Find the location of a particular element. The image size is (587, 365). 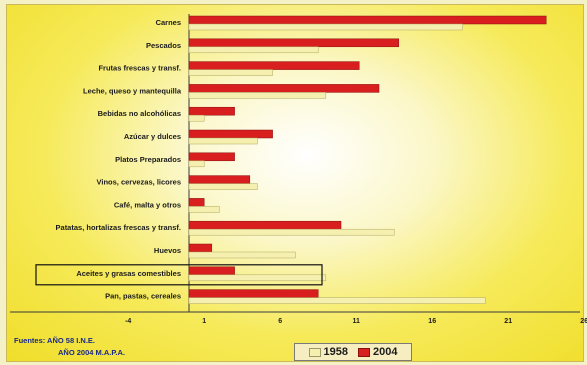

bar-2004-leche-queso-y-mantequilla is located at coordinates (284, 88).